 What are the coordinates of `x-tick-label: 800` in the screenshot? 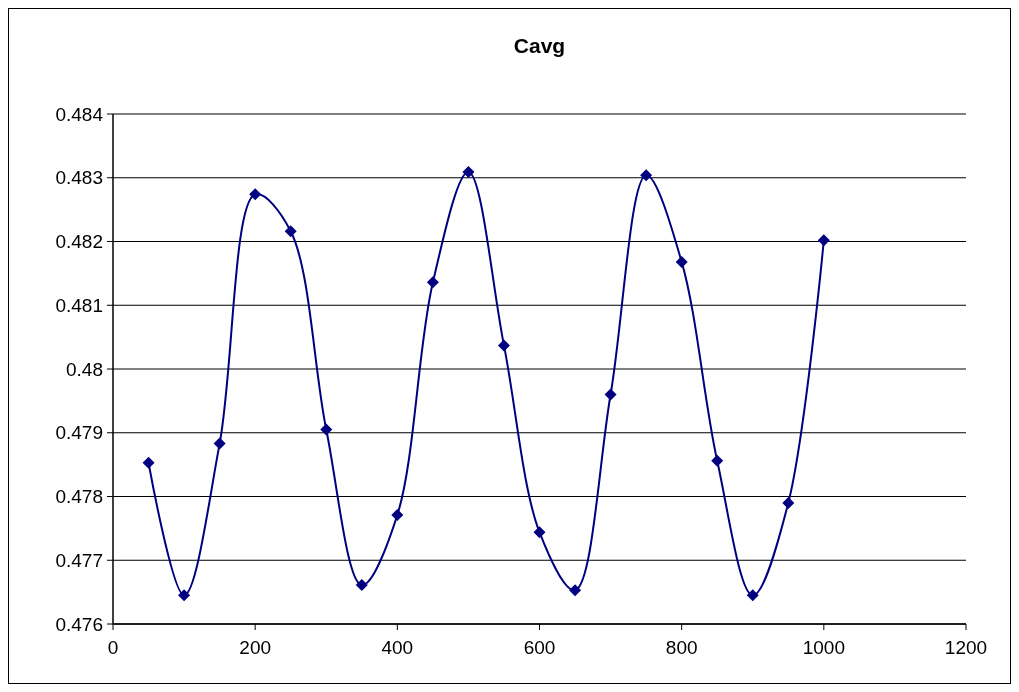 It's located at (681, 647).